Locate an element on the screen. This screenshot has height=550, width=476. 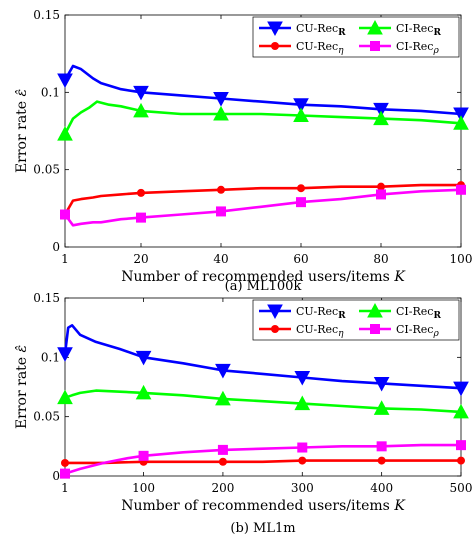
x-tick-label: 300 is located at coordinates (302, 488).